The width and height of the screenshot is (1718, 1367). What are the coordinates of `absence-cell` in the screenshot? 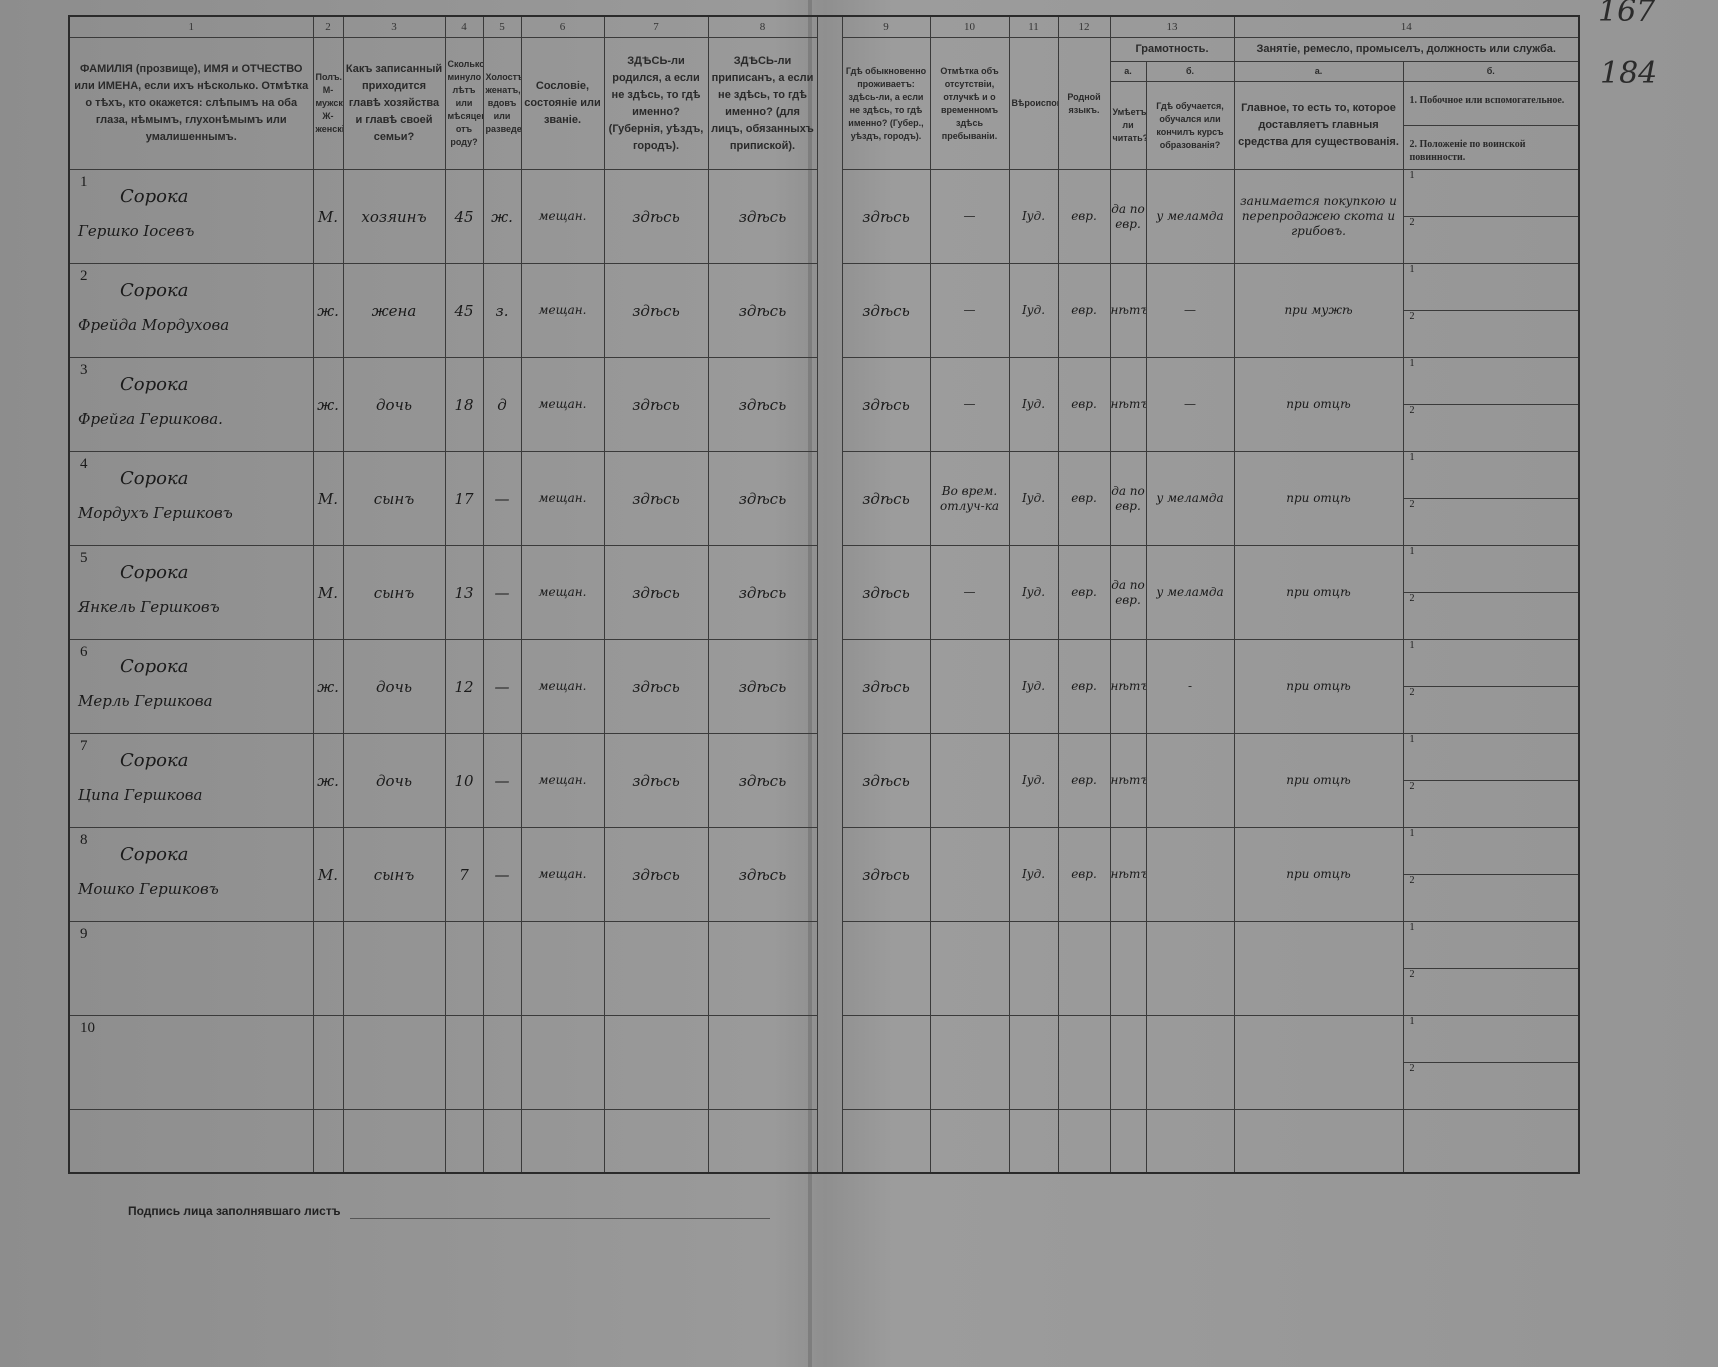 It's located at (969, 968).